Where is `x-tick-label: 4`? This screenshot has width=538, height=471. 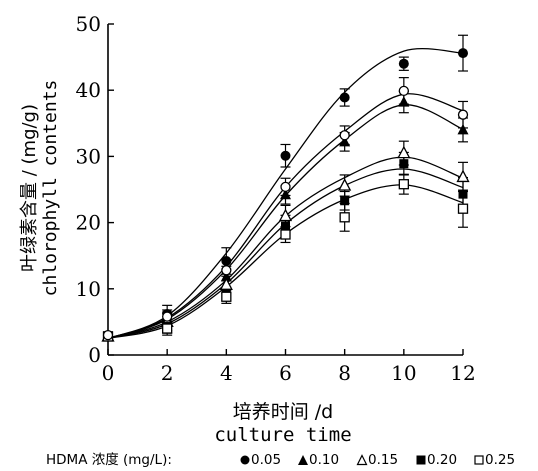 x-tick-label: 4 is located at coordinates (226, 373).